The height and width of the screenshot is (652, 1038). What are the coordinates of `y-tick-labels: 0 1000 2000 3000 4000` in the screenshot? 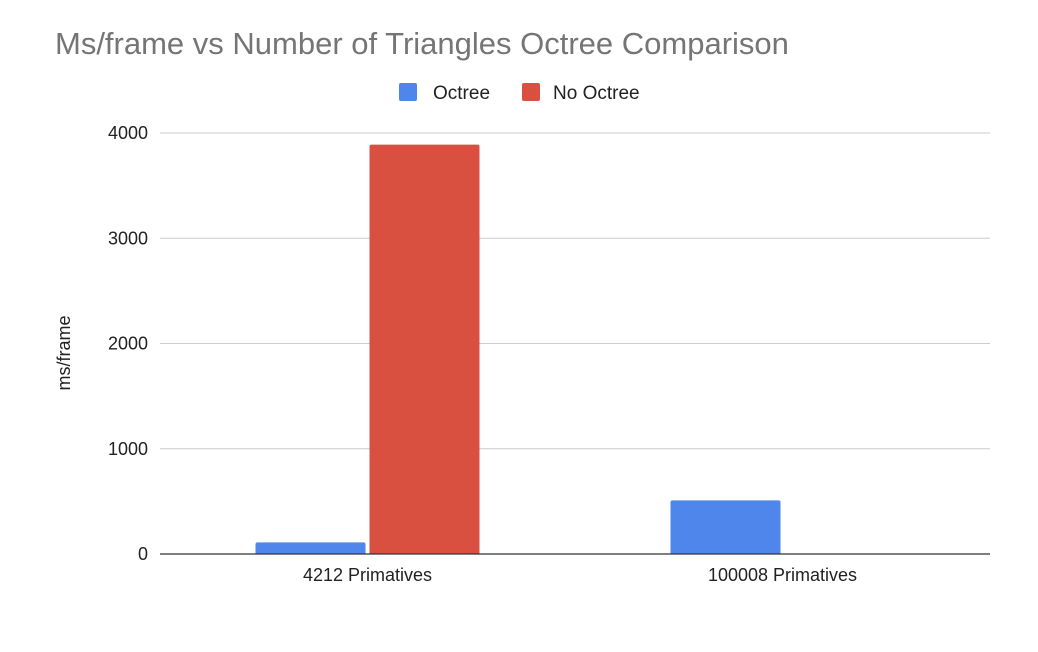 It's located at (128, 343).